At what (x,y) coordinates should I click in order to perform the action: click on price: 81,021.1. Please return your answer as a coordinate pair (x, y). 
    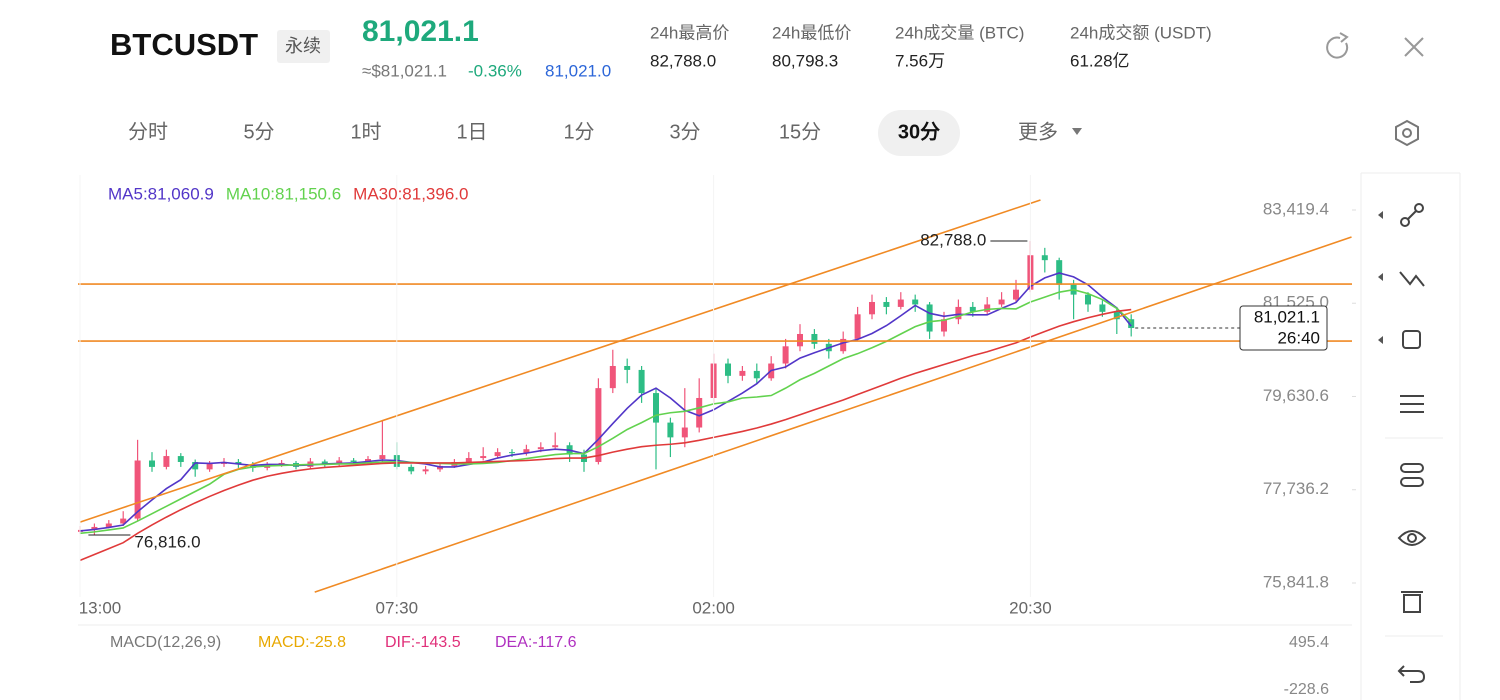
    Looking at the image, I should click on (420, 31).